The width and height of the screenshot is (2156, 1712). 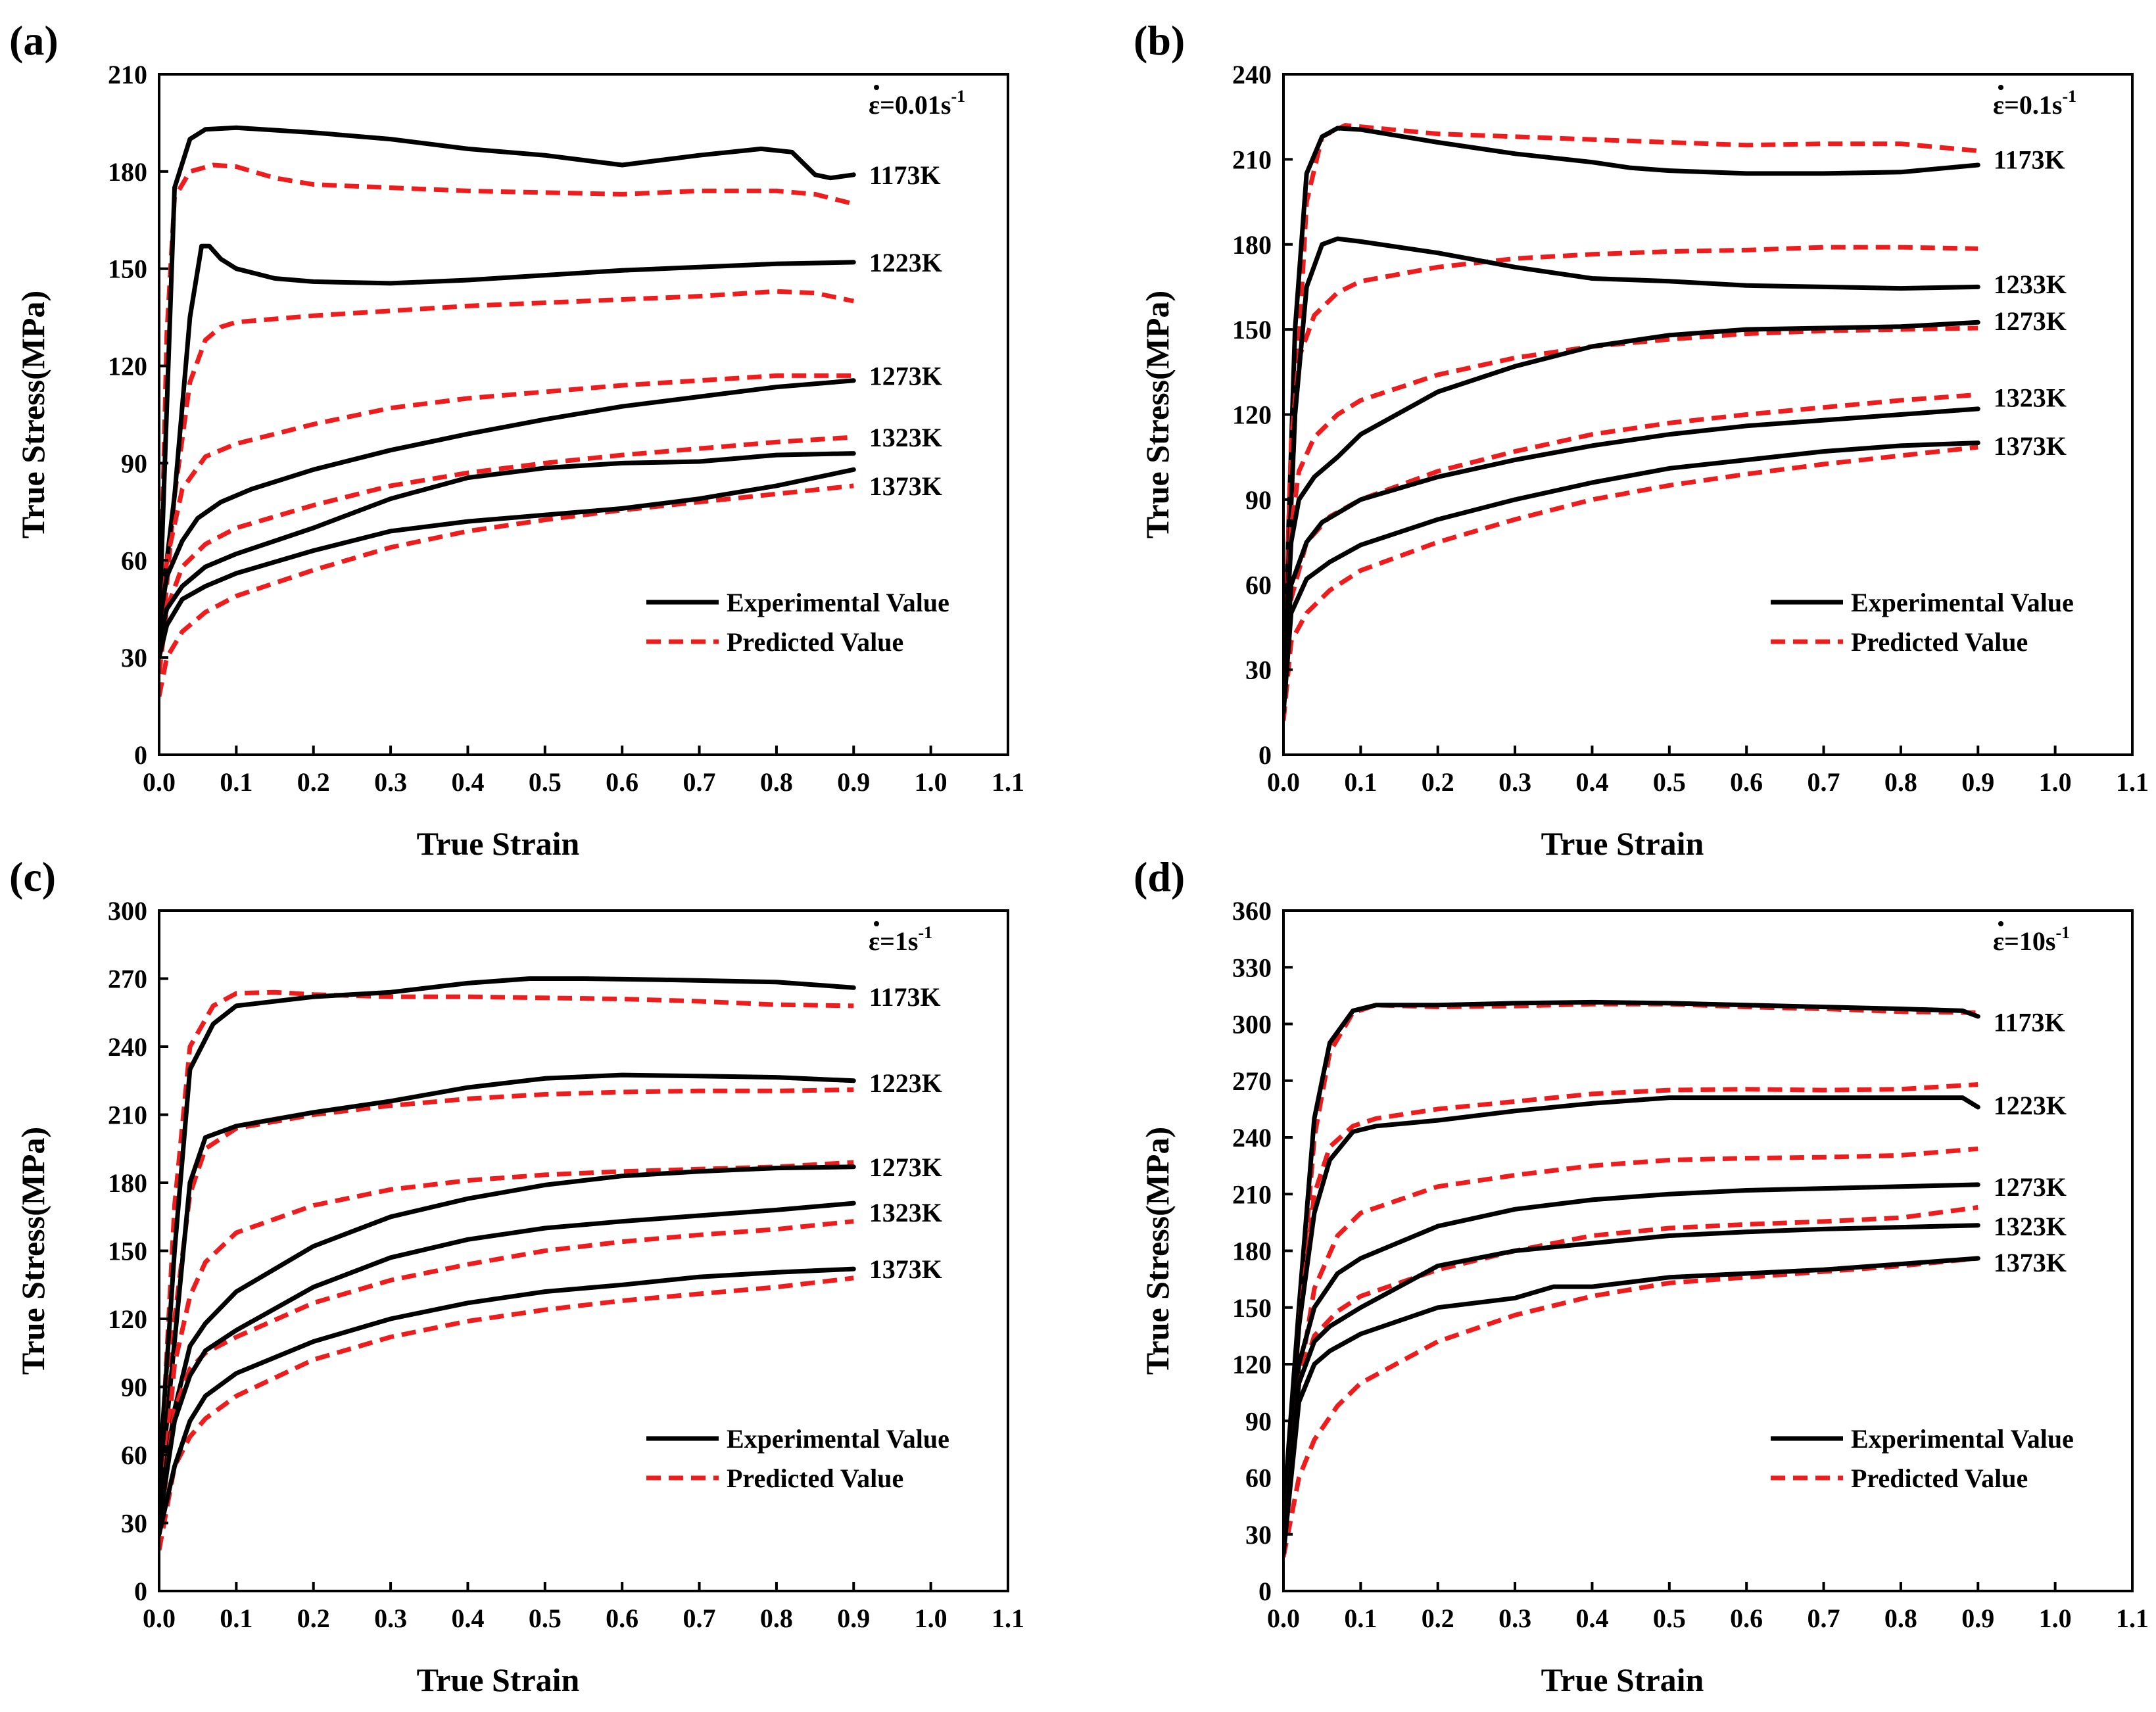 I want to click on strain-rate-value: ε=1s, so click(x=893, y=941).